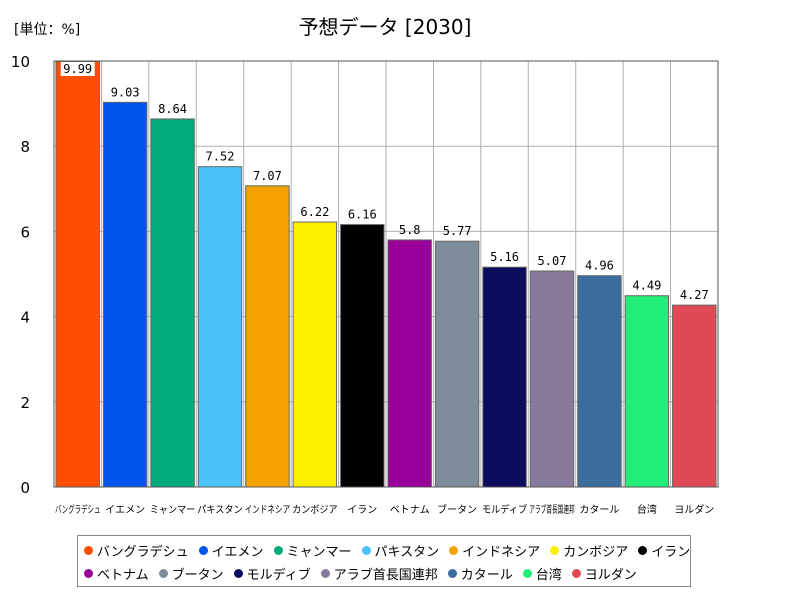 The width and height of the screenshot is (800, 600). What do you see at coordinates (125, 510) in the screenshot?
I see `x-tick-label: イエメン` at bounding box center [125, 510].